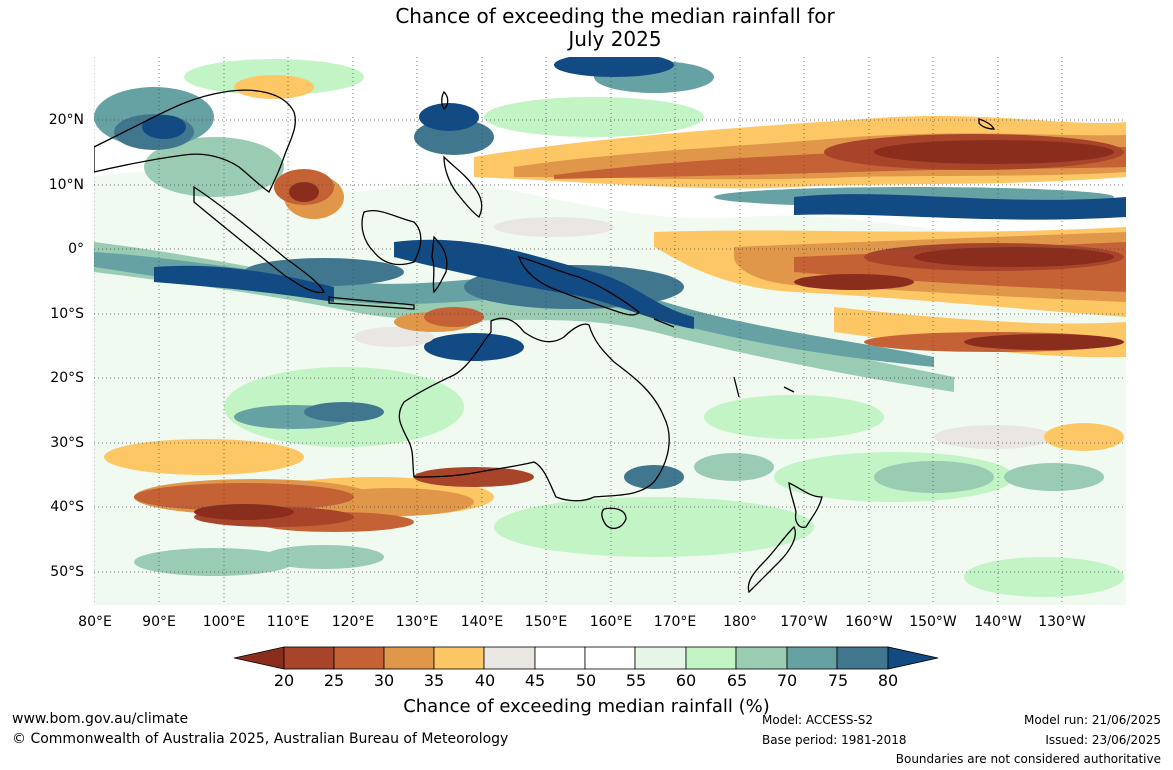 Image resolution: width=1173 pixels, height=770 pixels. What do you see at coordinates (834, 740) in the screenshot?
I see `base-period: Base period: 1981-2018` at bounding box center [834, 740].